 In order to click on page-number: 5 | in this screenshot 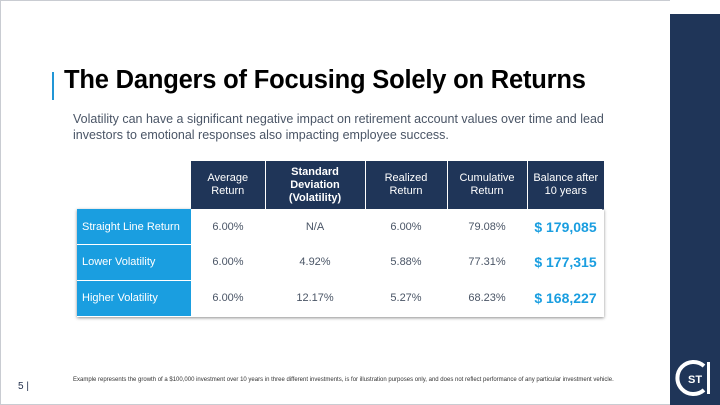, I will do `click(23, 386)`.